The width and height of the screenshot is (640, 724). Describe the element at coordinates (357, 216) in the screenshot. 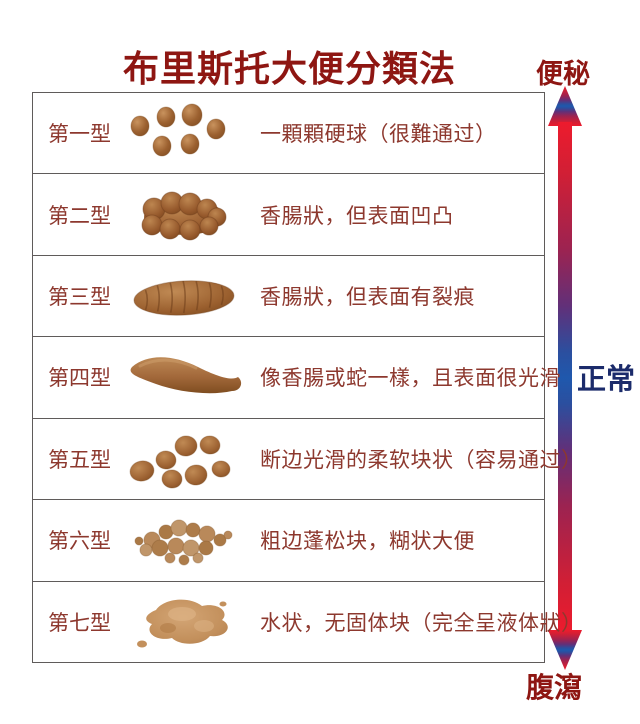

I see `type-2-description: 香腸狀，但表面凹凸` at that location.